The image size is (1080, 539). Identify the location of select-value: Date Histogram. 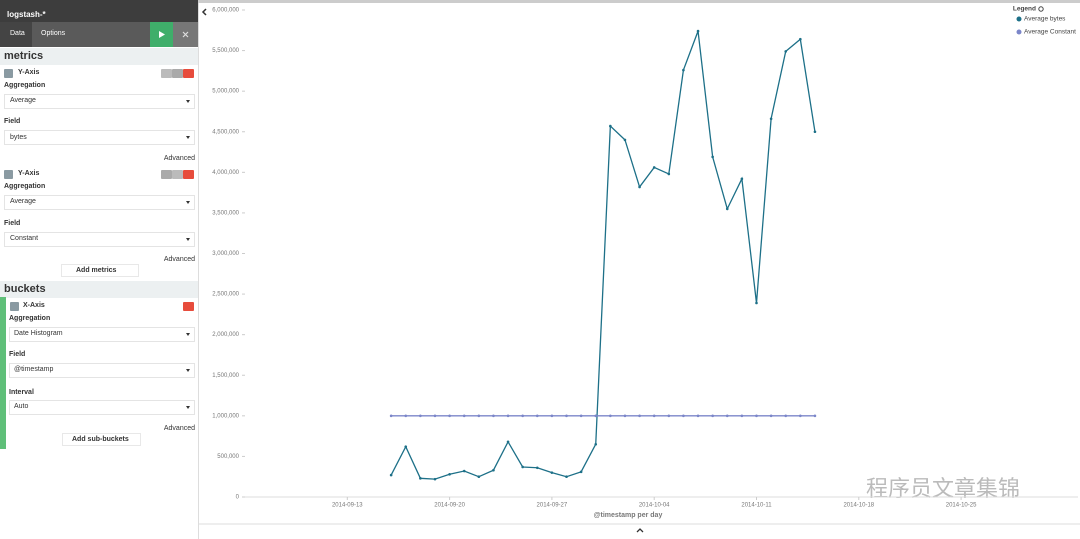
(38, 333).